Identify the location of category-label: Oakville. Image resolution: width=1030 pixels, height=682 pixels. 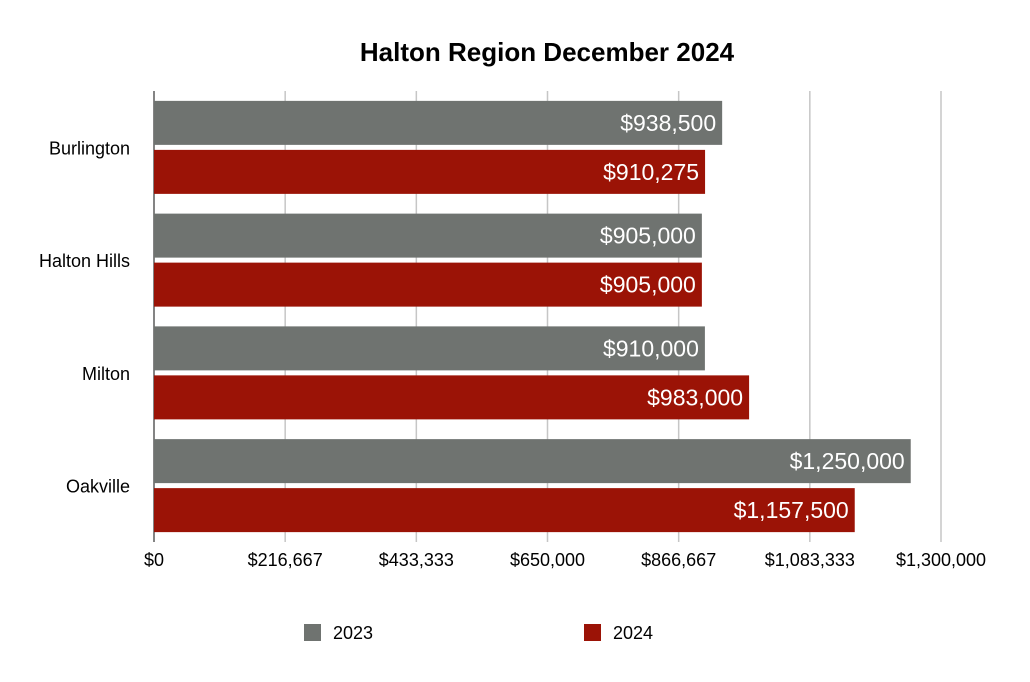
(98, 487).